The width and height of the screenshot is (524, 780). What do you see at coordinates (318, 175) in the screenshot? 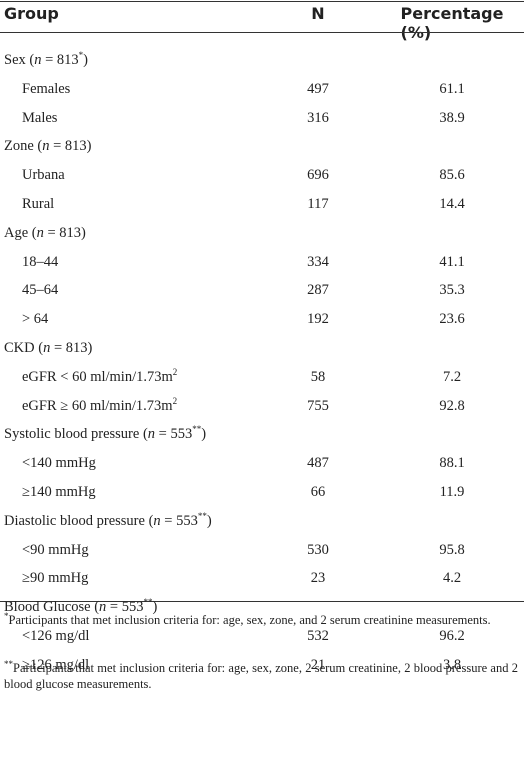
I see `n-cell: 696` at bounding box center [318, 175].